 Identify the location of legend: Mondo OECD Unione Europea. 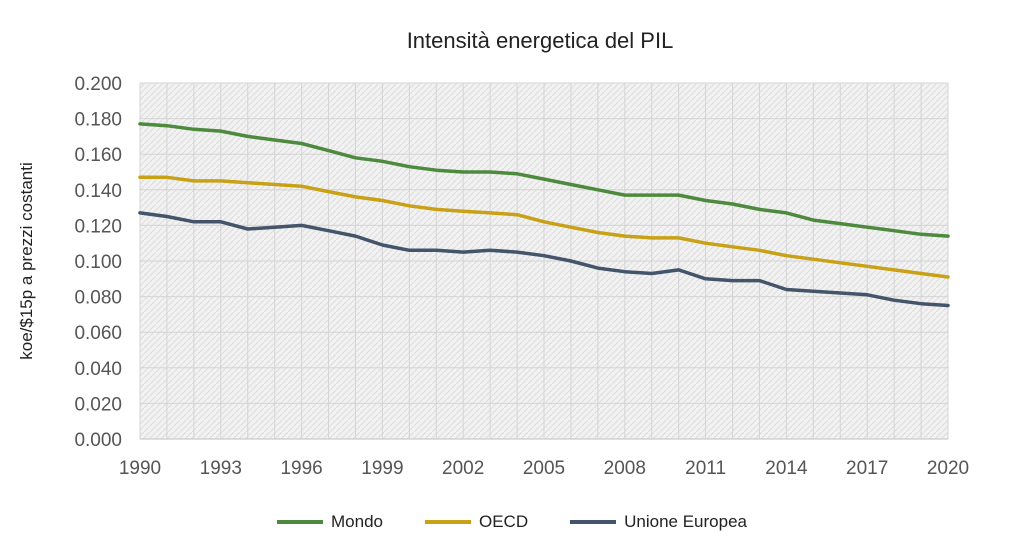
(512, 522).